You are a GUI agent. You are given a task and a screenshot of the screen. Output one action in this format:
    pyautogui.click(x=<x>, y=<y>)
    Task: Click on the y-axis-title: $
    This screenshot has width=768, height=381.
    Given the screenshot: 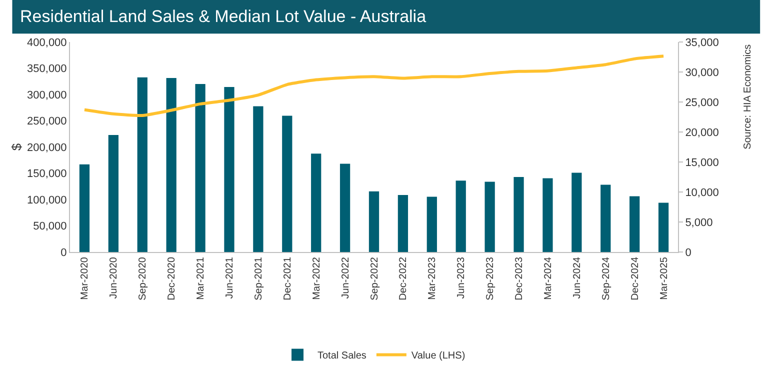 What is the action you would take?
    pyautogui.click(x=16, y=146)
    